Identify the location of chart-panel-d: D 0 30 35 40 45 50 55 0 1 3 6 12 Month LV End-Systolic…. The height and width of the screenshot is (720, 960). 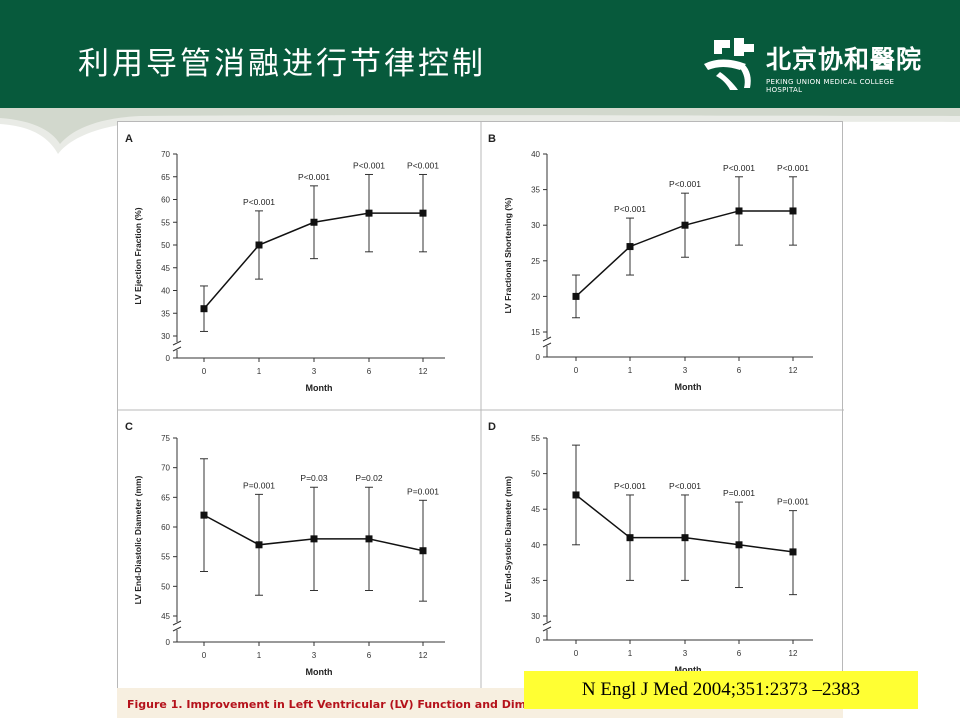
(650, 548).